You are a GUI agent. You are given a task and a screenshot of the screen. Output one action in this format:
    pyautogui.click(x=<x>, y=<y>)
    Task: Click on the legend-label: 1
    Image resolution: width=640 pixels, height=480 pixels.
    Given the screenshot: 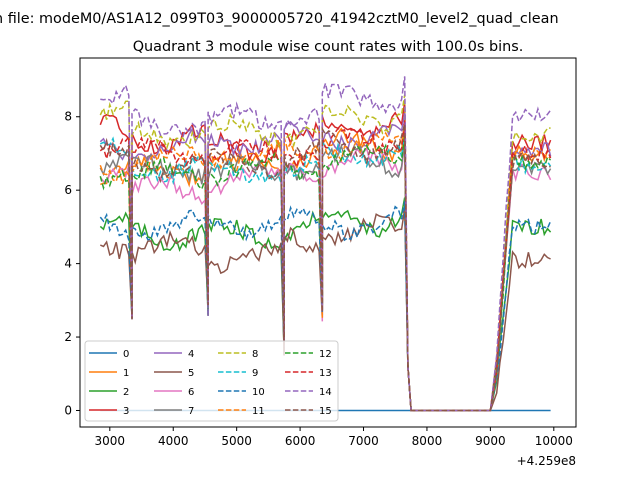 What is the action you would take?
    pyautogui.click(x=126, y=373)
    